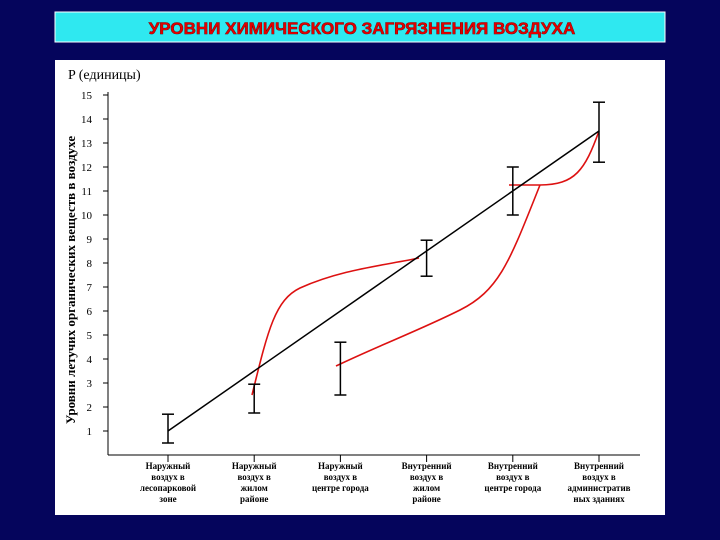 This screenshot has width=720, height=540. Describe the element at coordinates (86, 192) in the screenshot. I see `y-tick-label: 11` at that location.